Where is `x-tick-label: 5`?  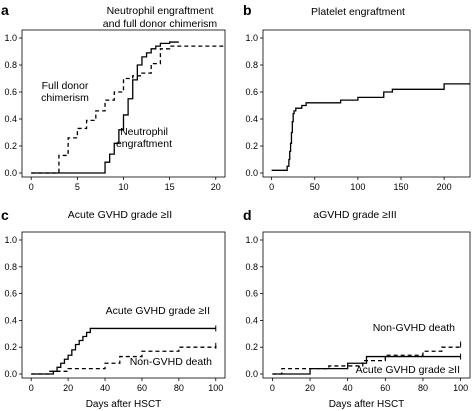
x-tick-label: 5 is located at coordinates (77, 187).